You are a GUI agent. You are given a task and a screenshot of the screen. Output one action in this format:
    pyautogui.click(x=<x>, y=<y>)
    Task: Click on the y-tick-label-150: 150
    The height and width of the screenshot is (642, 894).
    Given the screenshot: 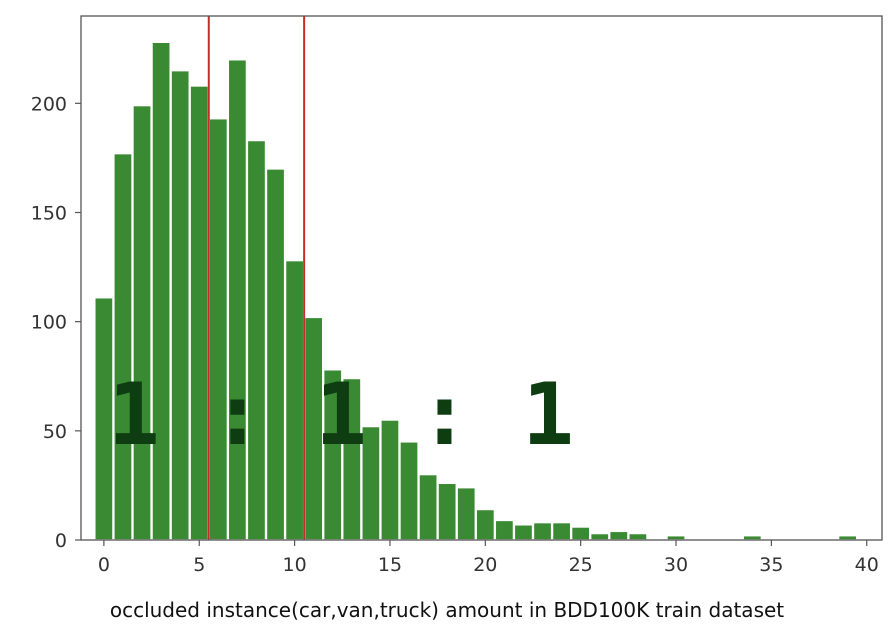 What is the action you would take?
    pyautogui.click(x=49, y=214)
    